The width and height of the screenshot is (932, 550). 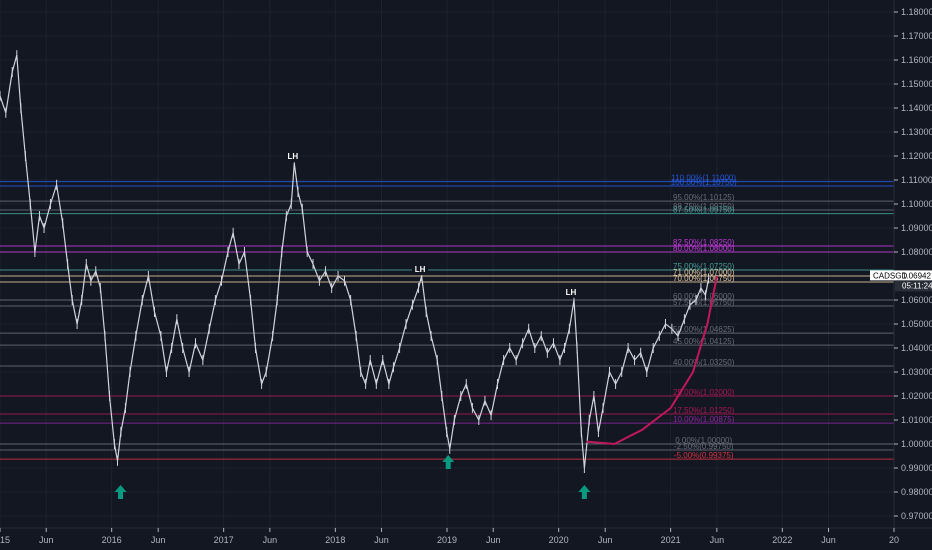 What do you see at coordinates (703, 178) in the screenshot?
I see `fib-level-label: 110.00%(1.11000)` at bounding box center [703, 178].